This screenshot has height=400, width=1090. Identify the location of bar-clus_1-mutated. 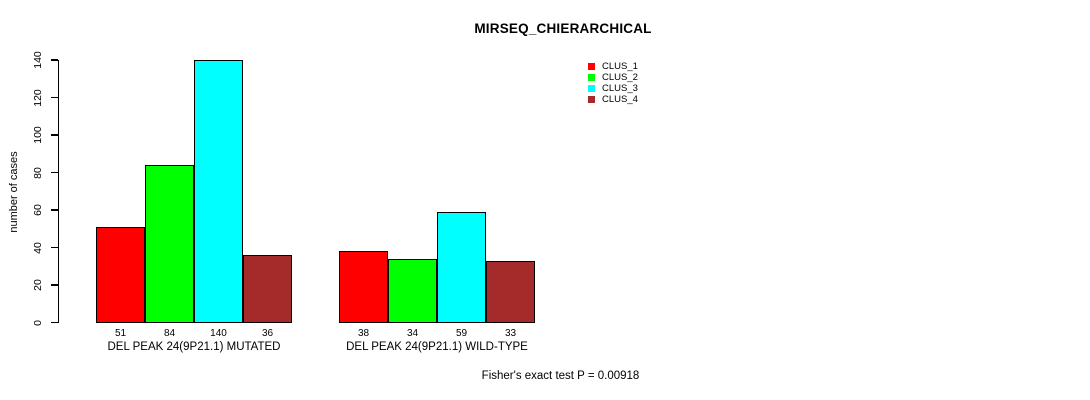
(120, 274).